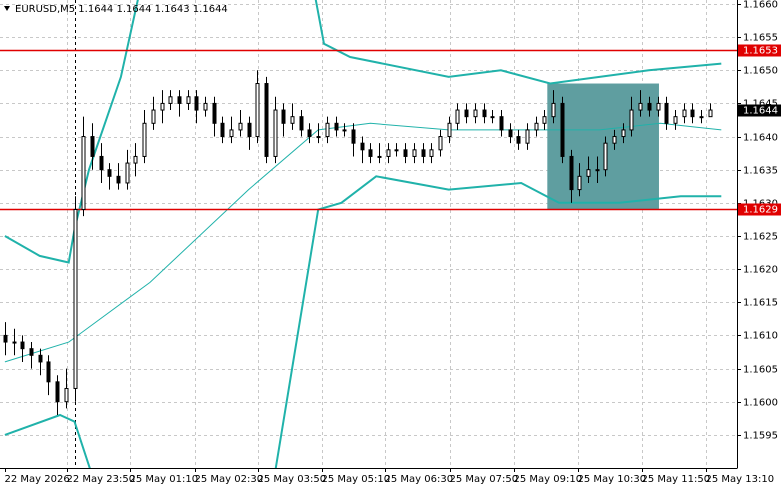  Describe the element at coordinates (229, 479) in the screenshot. I see `x-tick-label: 25 May 02:30` at that location.